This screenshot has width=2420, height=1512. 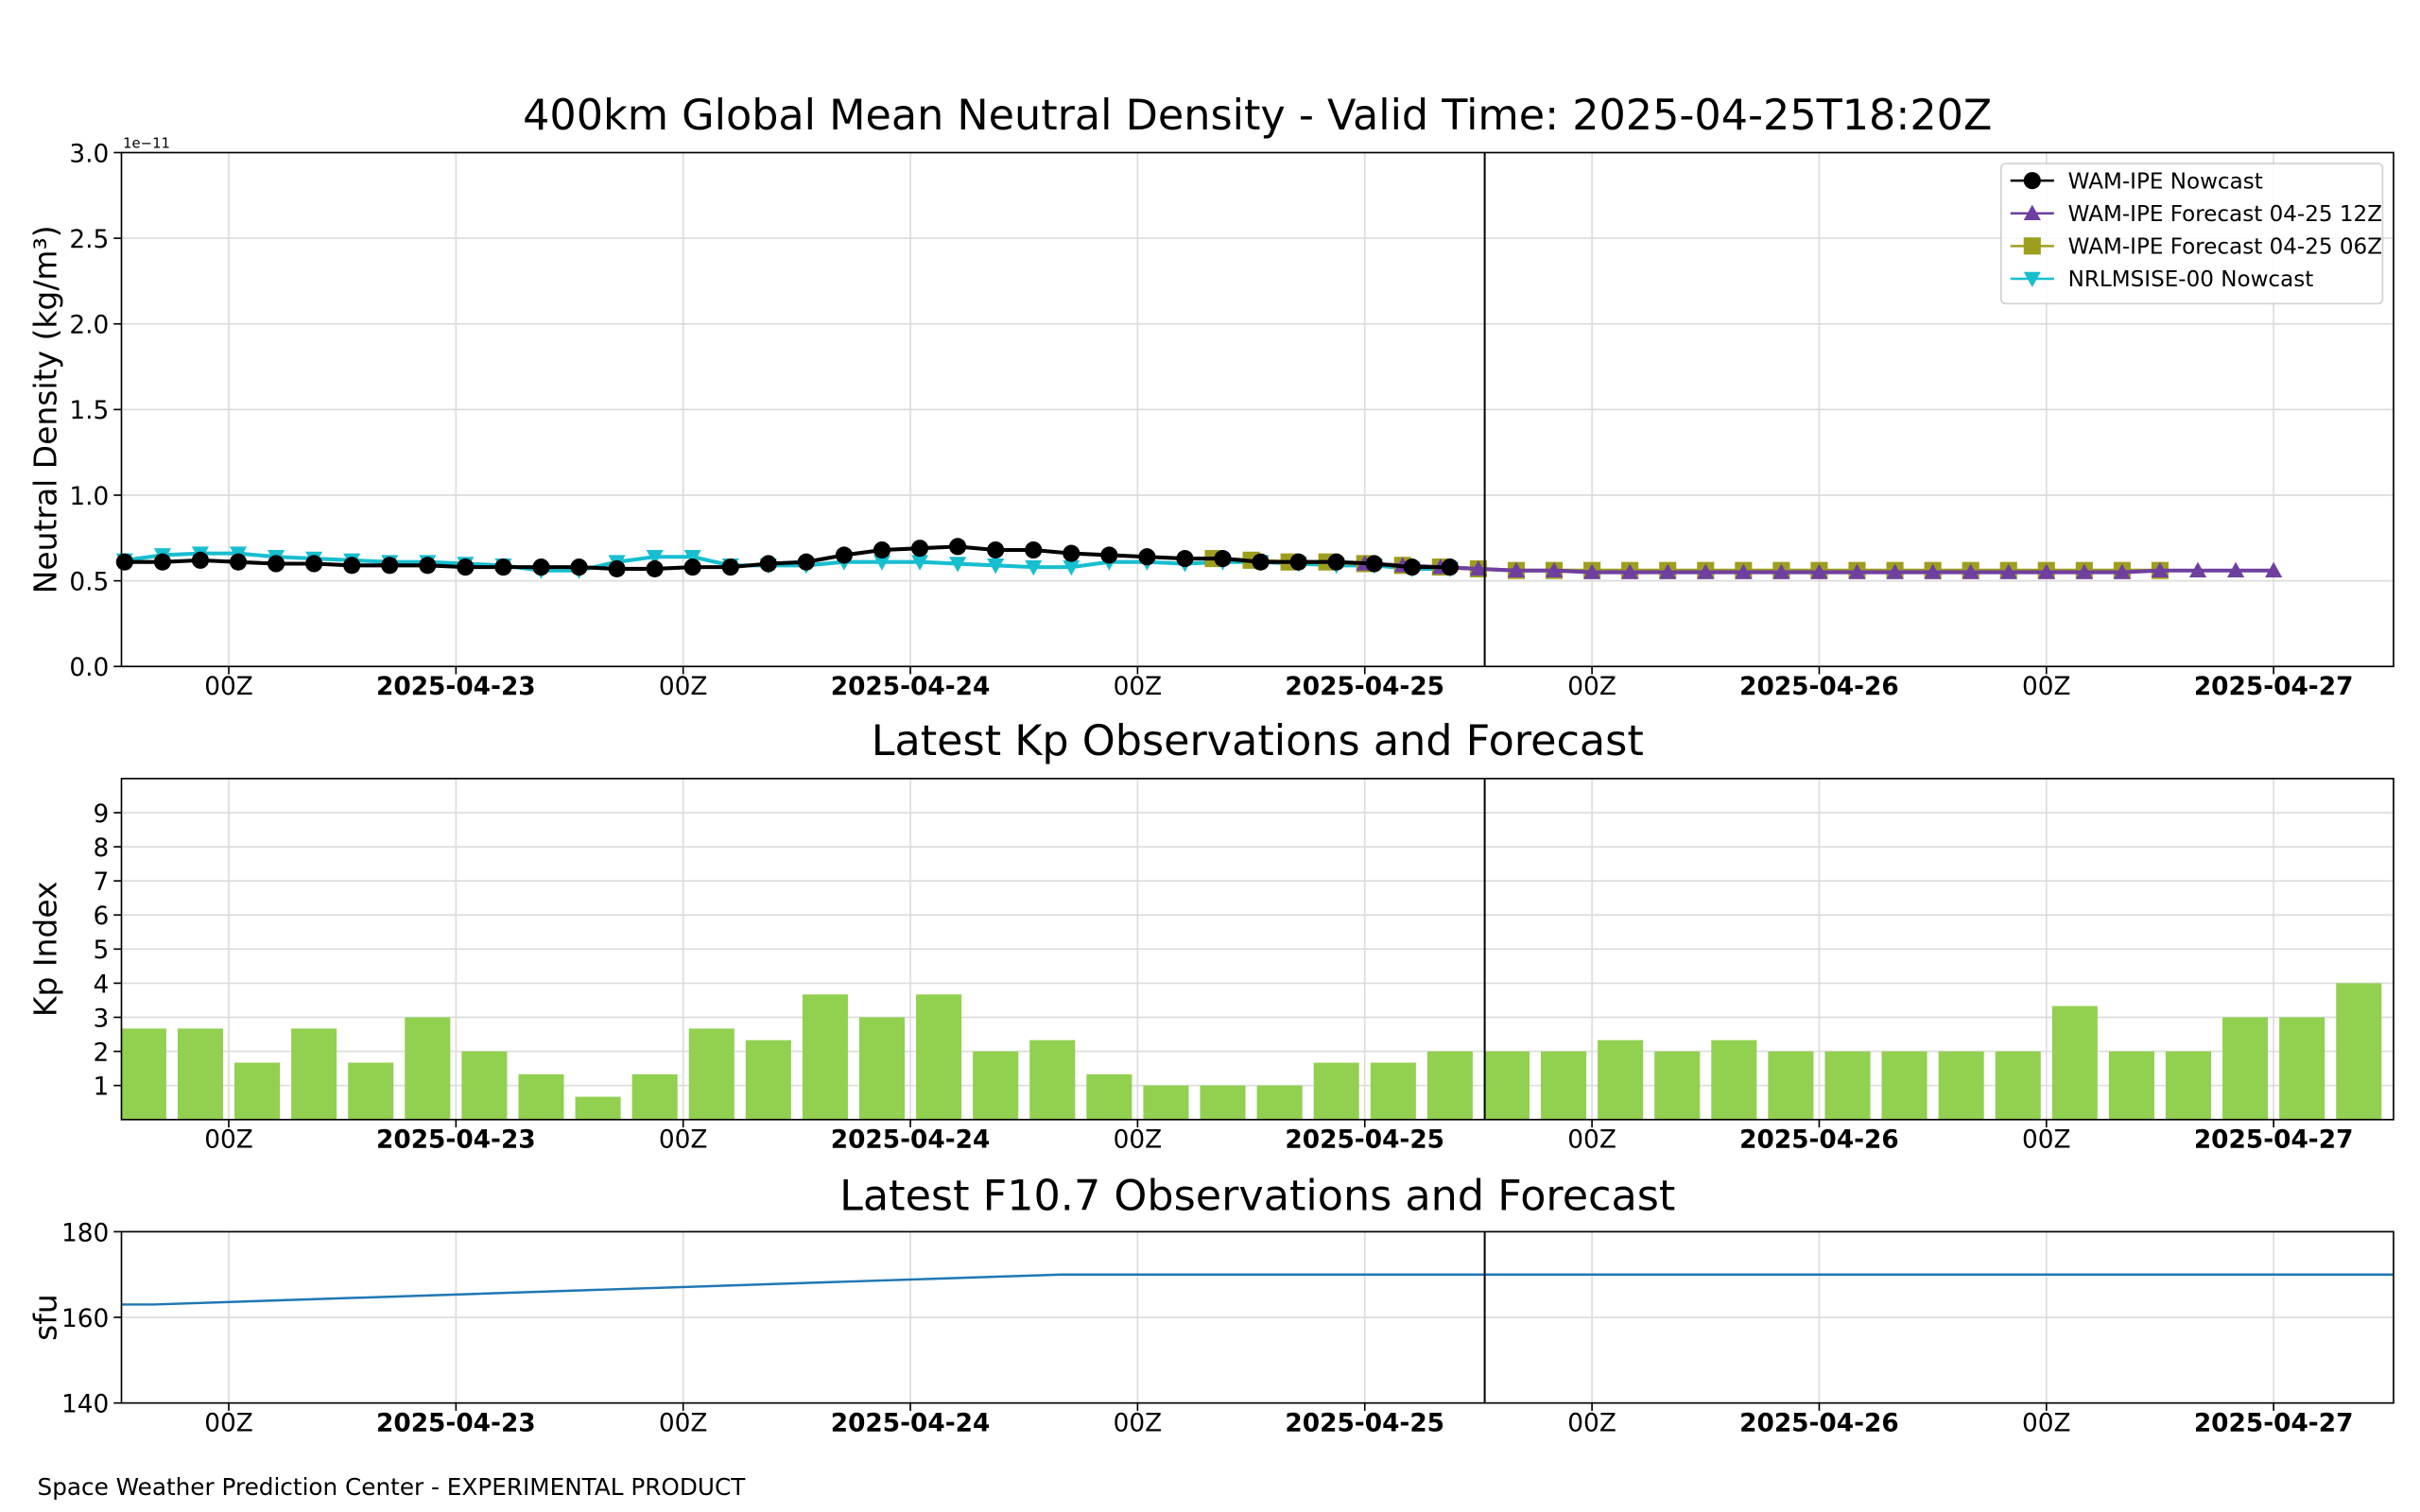 I want to click on y-axis-label: sfu, so click(x=44, y=1317).